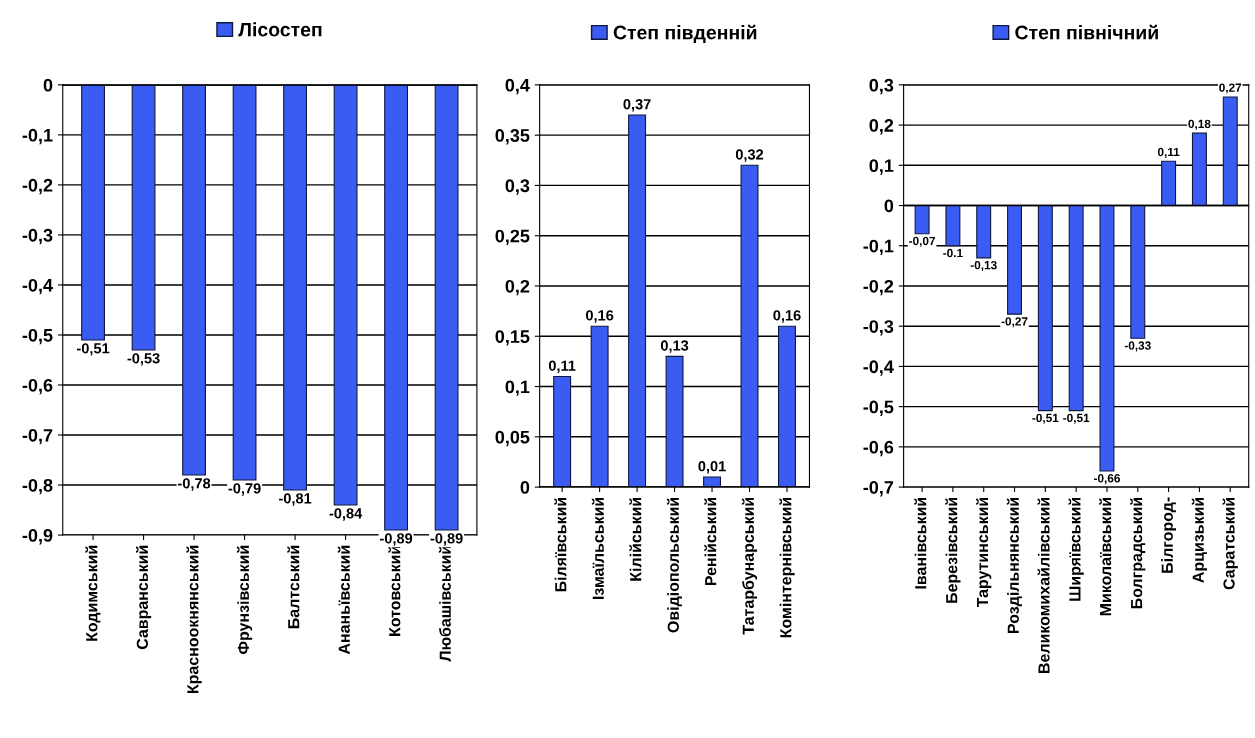 The image size is (1255, 738). I want to click on x-tick-label: Кодимський, so click(93, 593).